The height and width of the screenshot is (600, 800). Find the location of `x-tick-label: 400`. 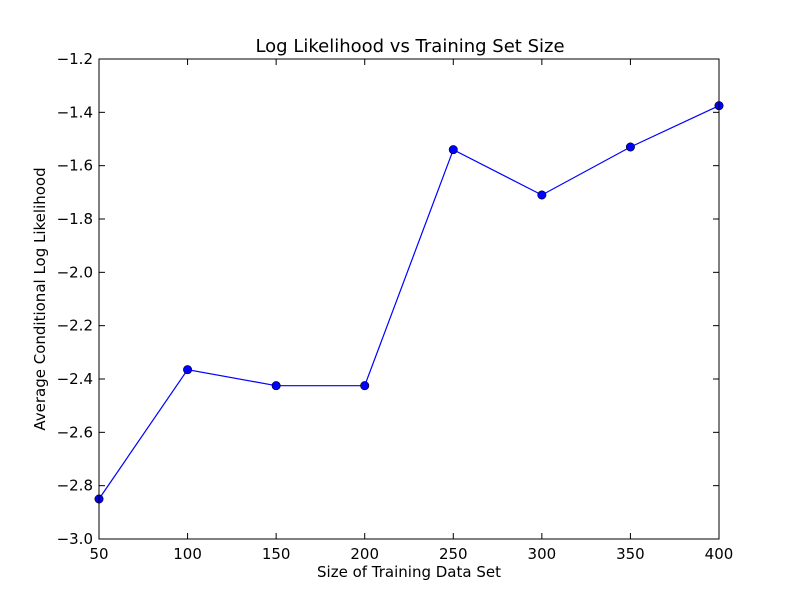

x-tick-label: 400 is located at coordinates (719, 554).